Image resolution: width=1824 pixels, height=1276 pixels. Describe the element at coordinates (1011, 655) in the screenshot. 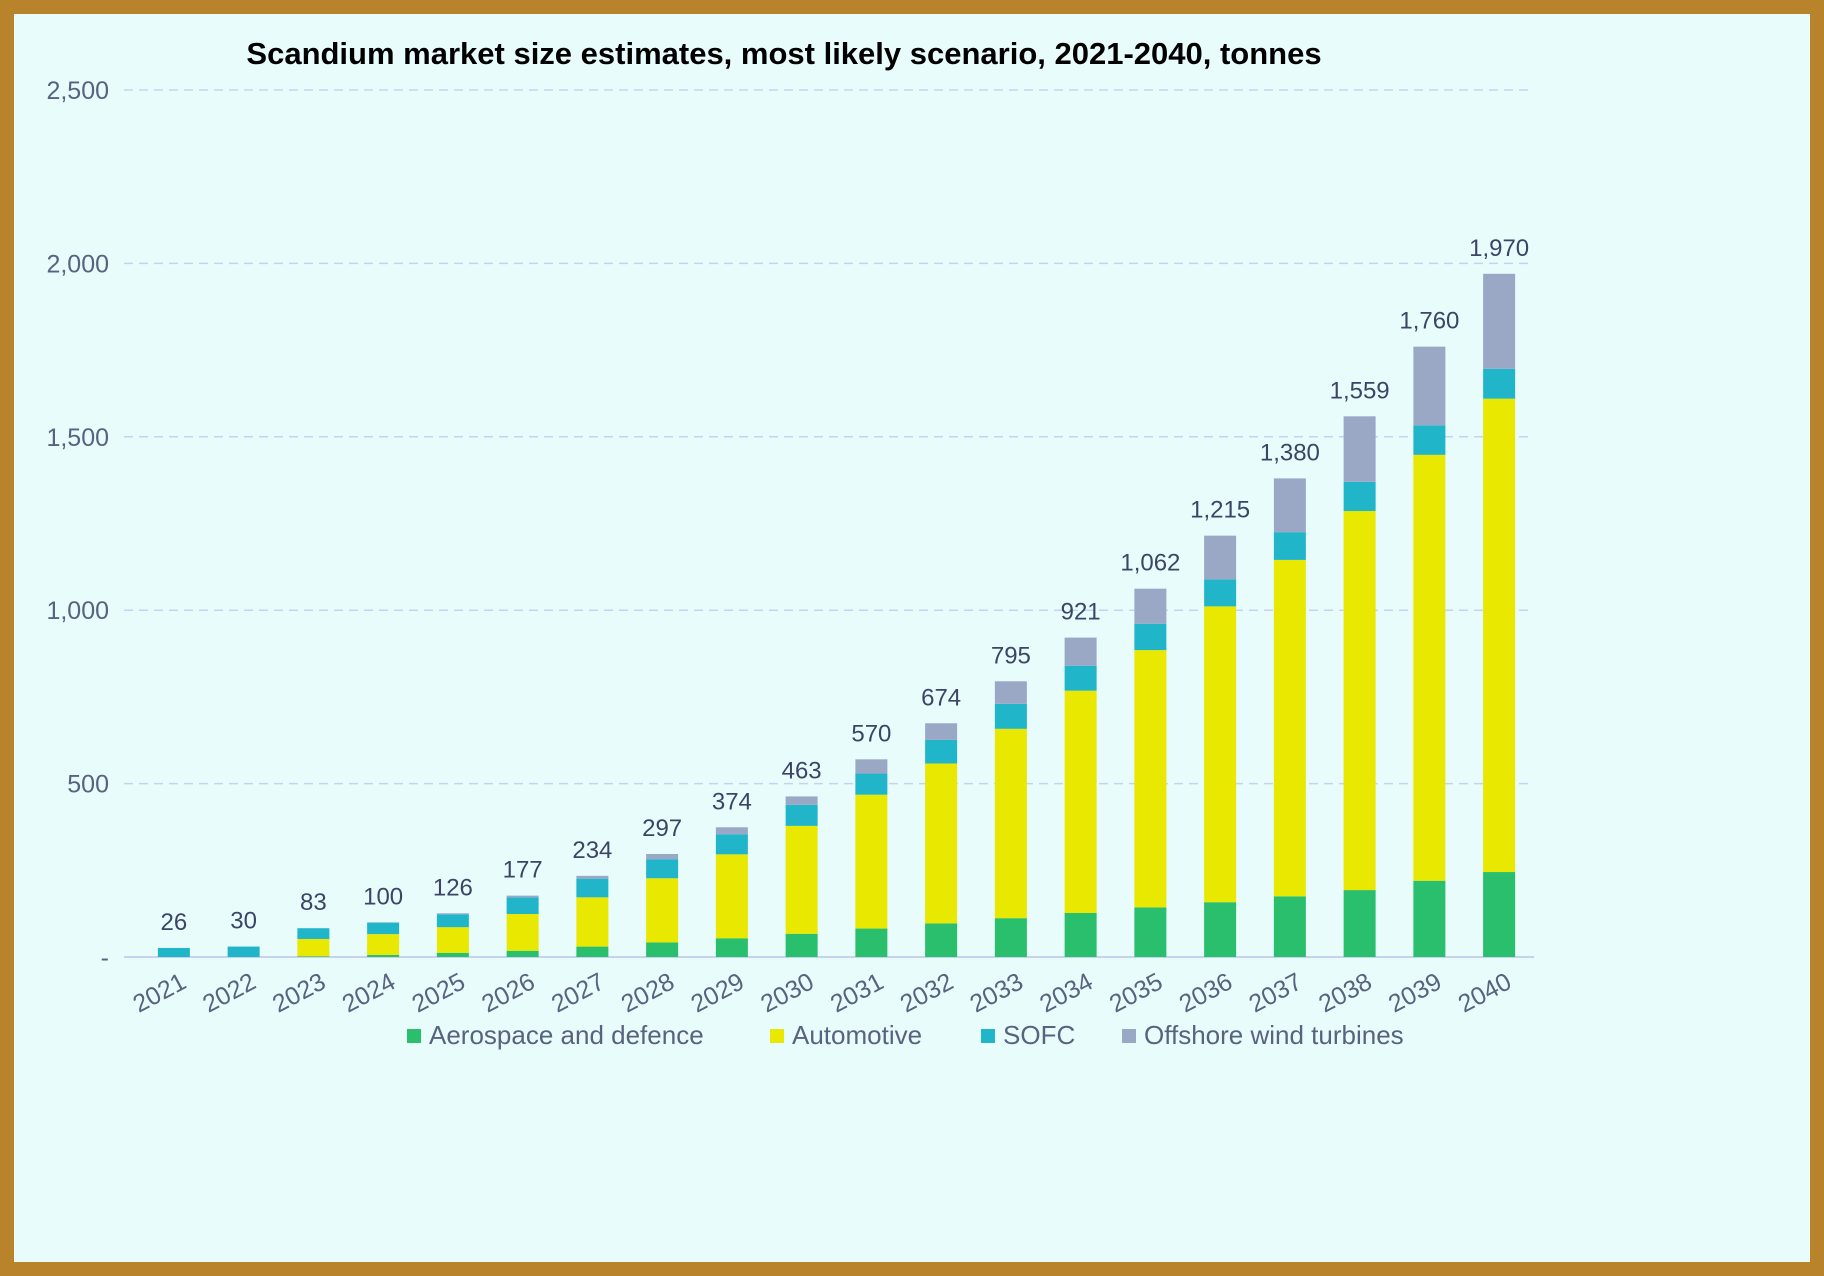

I see `data-label: 795` at that location.